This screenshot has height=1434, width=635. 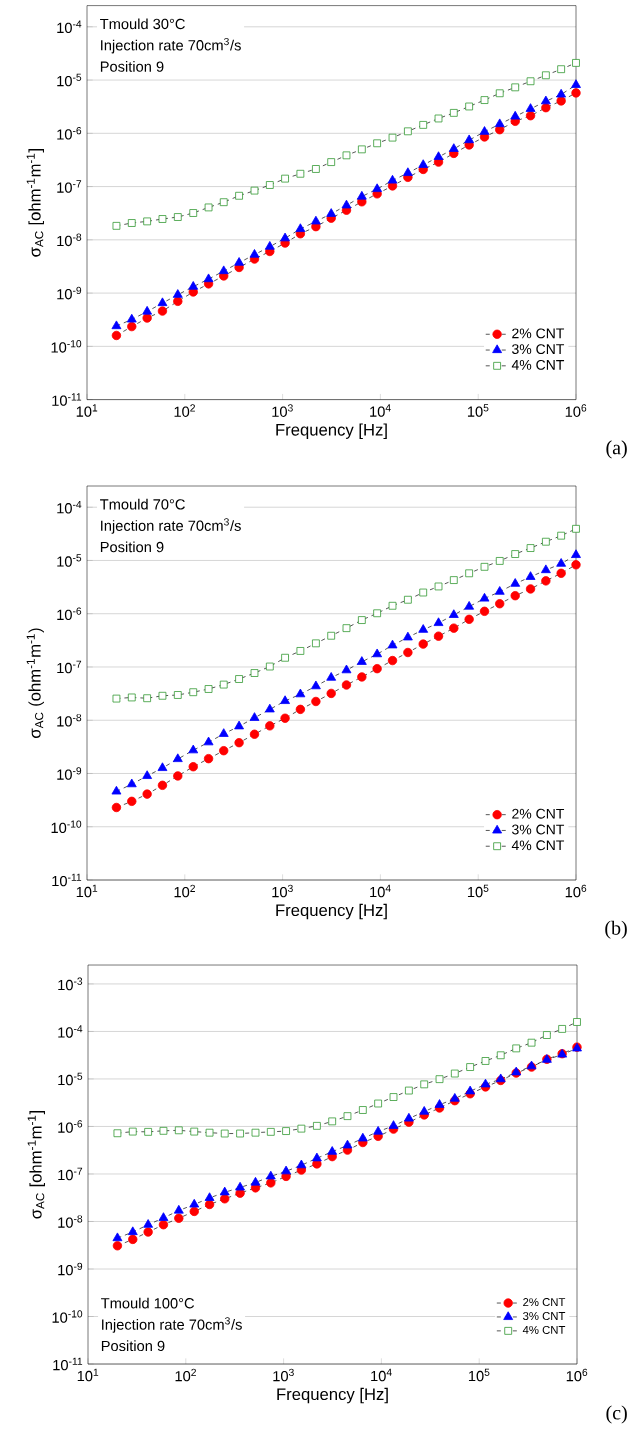 I want to click on annotation: Tmould 30°C, so click(x=142, y=24).